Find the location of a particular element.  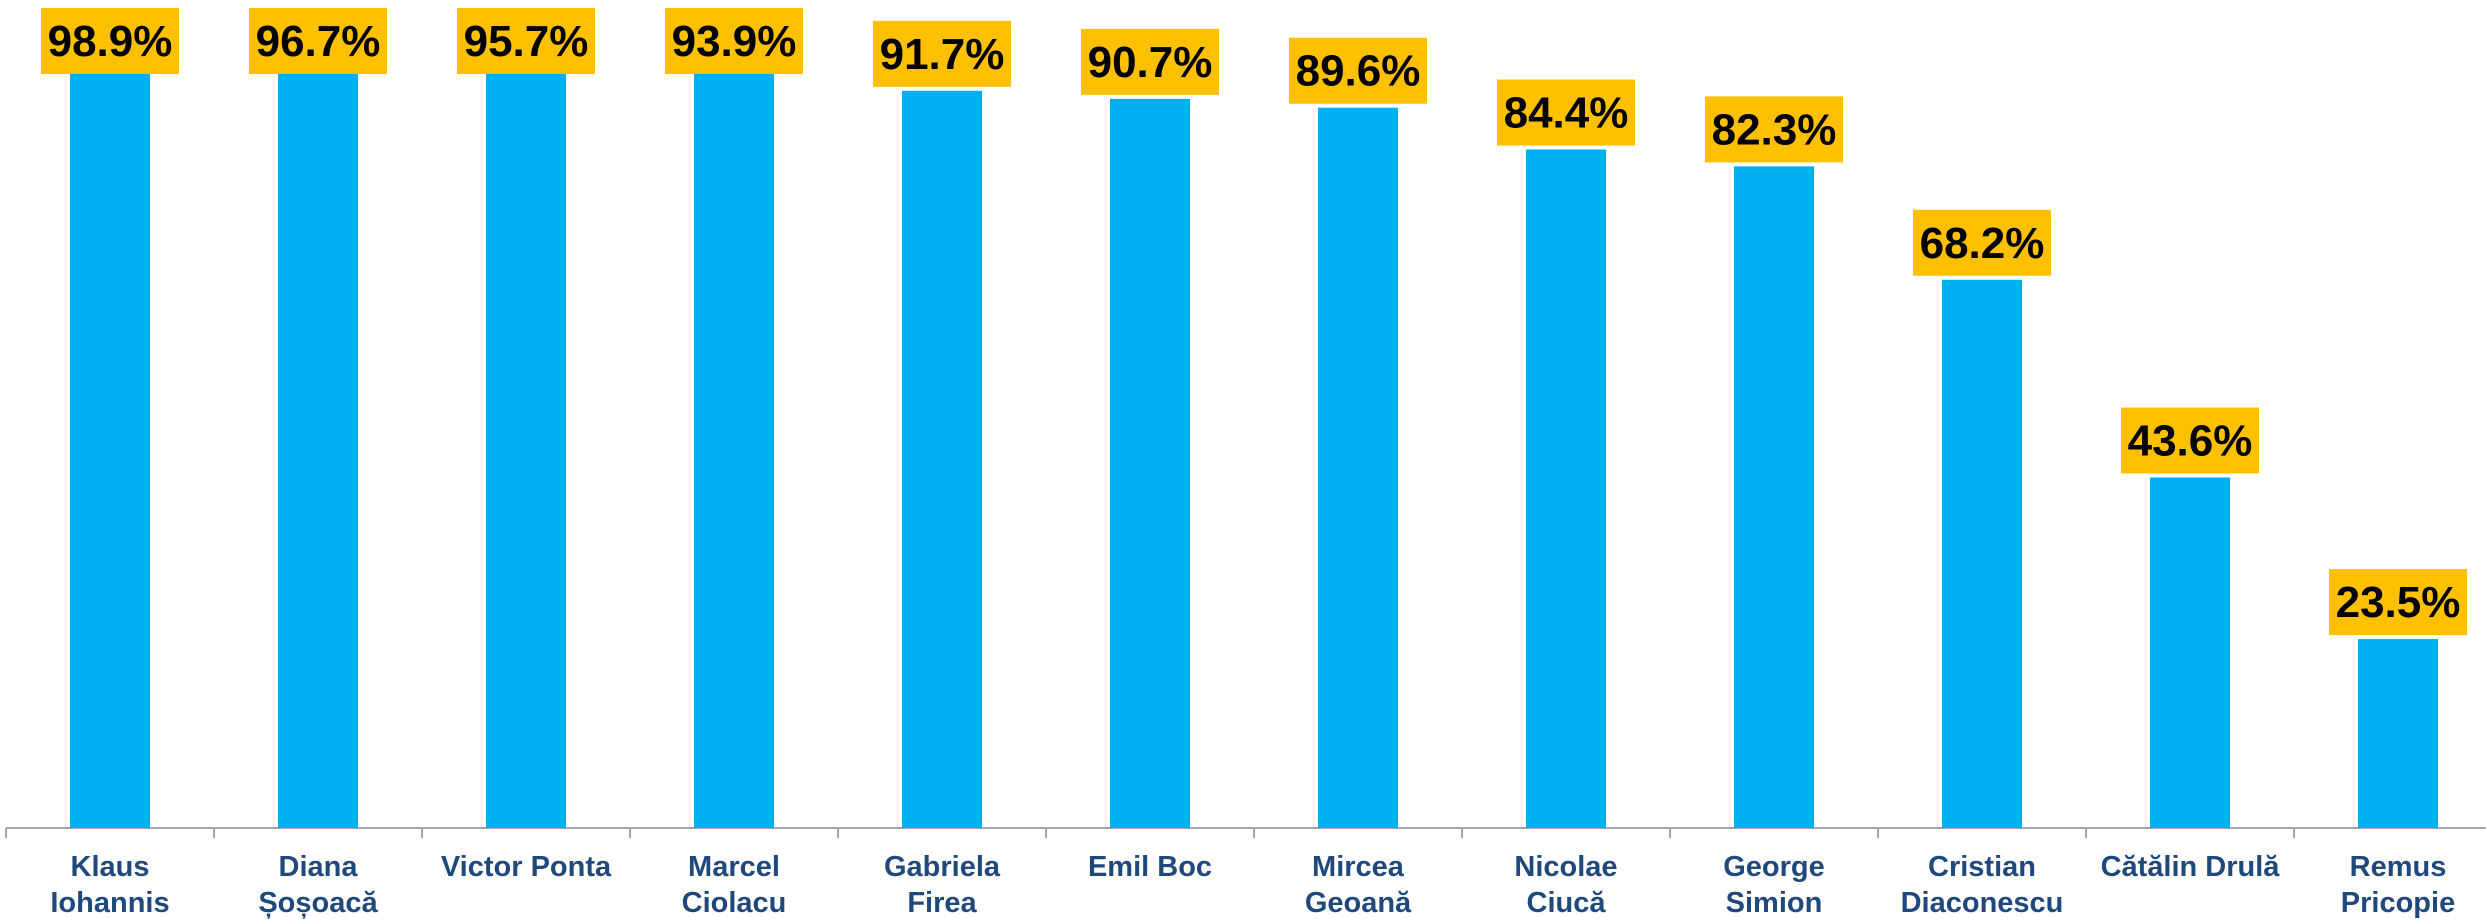

x-axis-ticks is located at coordinates (1150, 833).